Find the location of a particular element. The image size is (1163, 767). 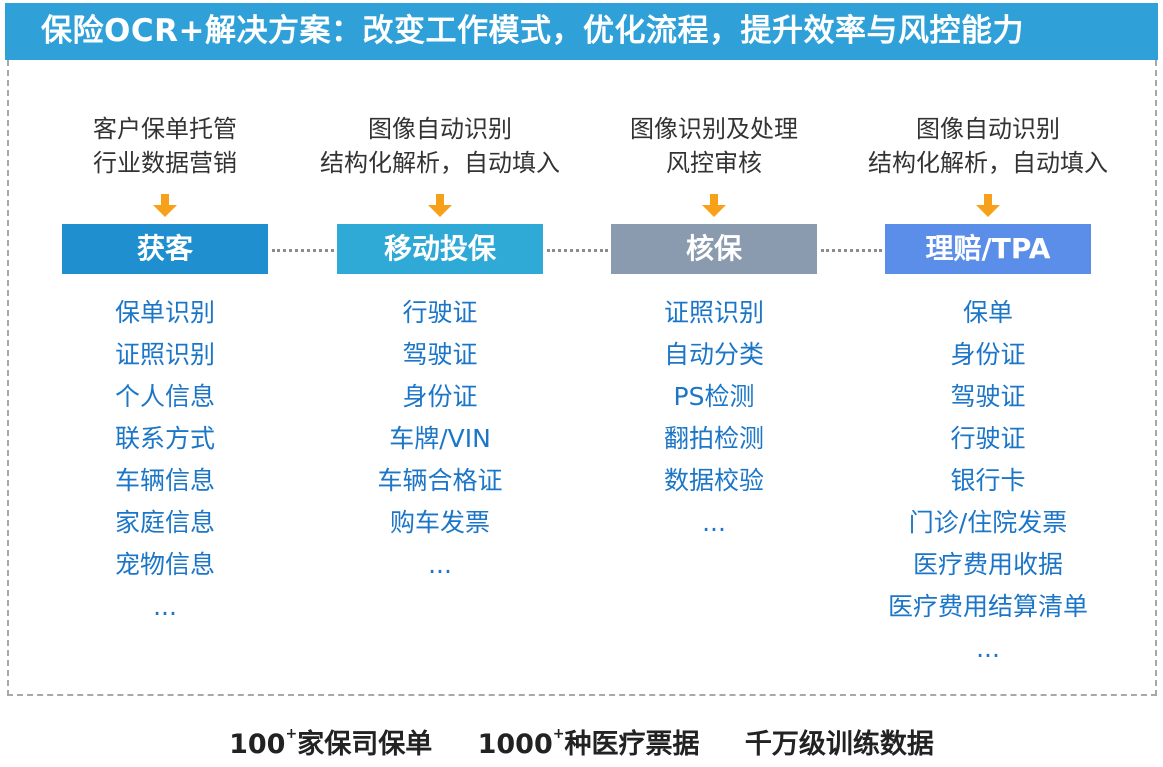

list-item: 宠物信息 is located at coordinates (164, 564).